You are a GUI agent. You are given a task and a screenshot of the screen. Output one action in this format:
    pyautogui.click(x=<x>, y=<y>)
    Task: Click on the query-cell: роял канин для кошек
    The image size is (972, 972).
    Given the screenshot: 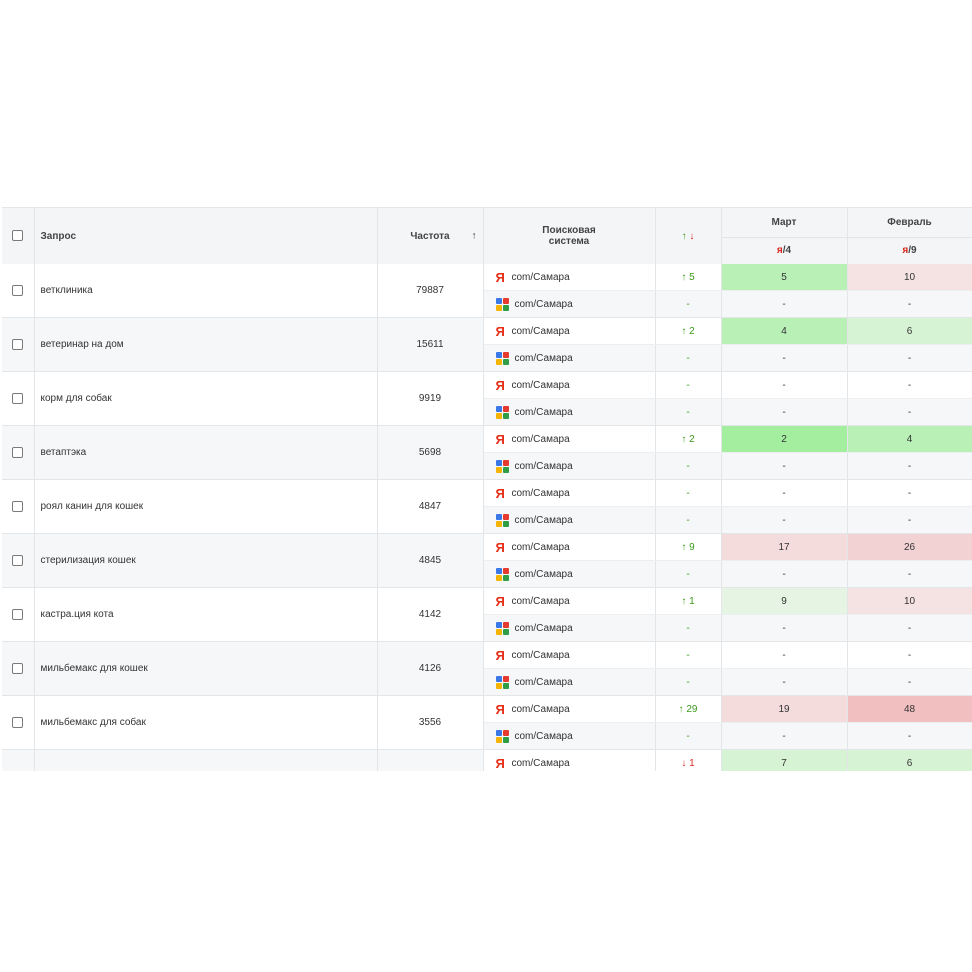 What is the action you would take?
    pyautogui.click(x=206, y=506)
    